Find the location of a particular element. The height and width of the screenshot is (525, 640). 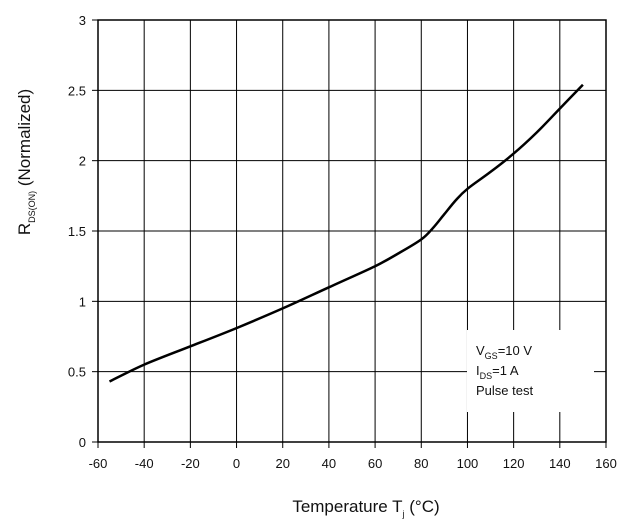

x-tick-labels: -60 -40 -20 0 20 40 60 80 100 120 140 160 is located at coordinates (353, 463).